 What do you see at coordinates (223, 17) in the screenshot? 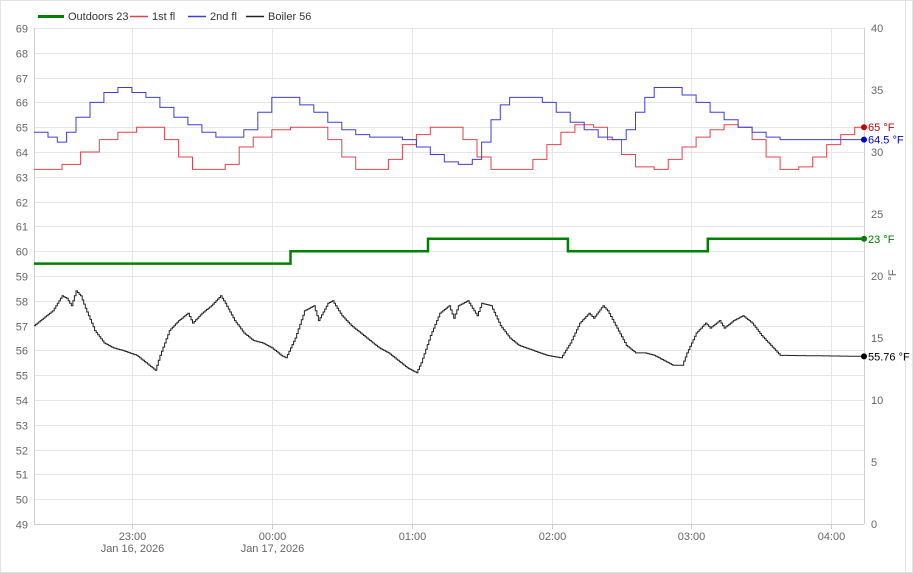
I see `legend-item-label: 2nd fl` at bounding box center [223, 17].